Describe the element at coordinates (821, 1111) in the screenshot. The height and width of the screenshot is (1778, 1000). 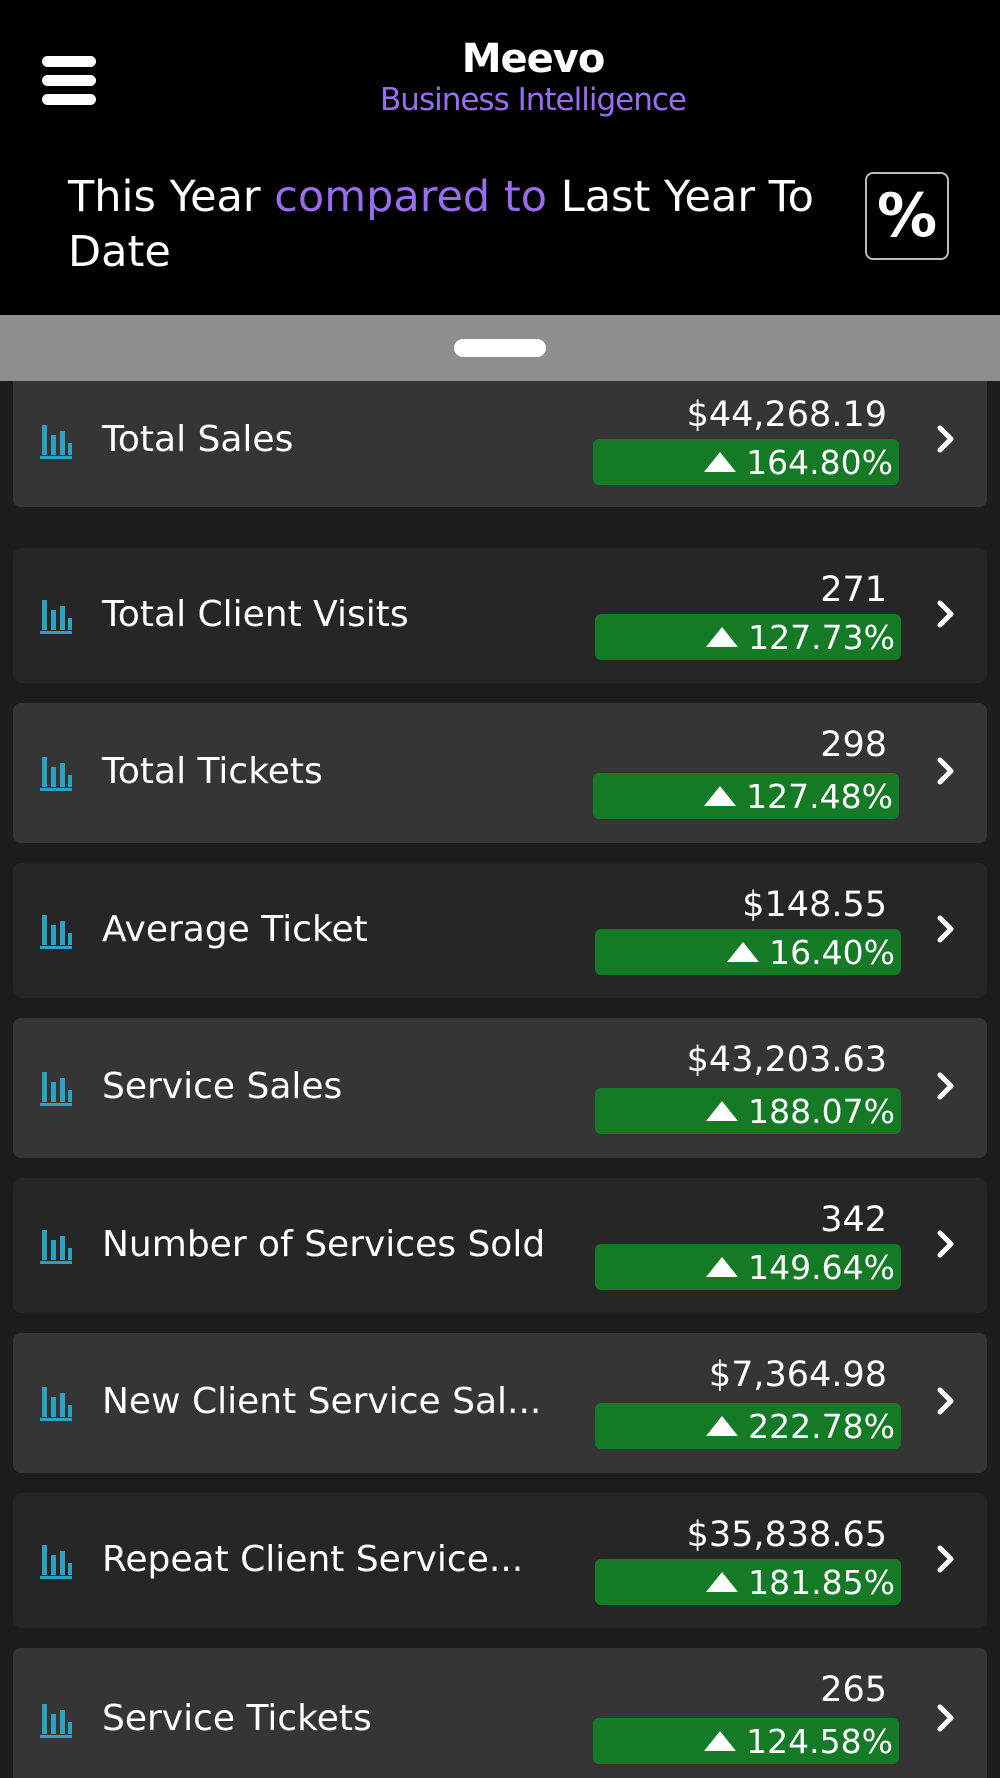
I see `change-percent: 188.07%` at that location.